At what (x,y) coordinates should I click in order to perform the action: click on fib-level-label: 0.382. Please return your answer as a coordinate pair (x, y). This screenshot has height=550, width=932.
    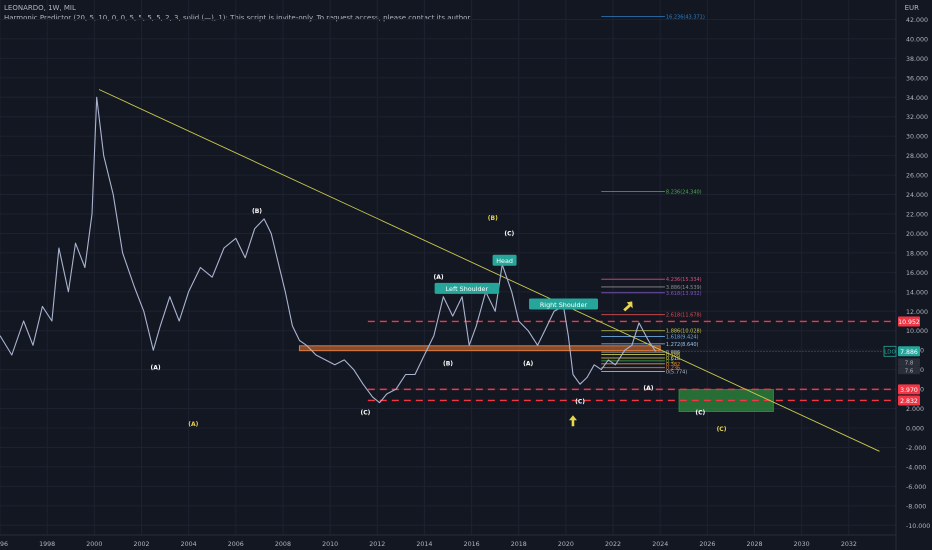
    Looking at the image, I should click on (673, 365).